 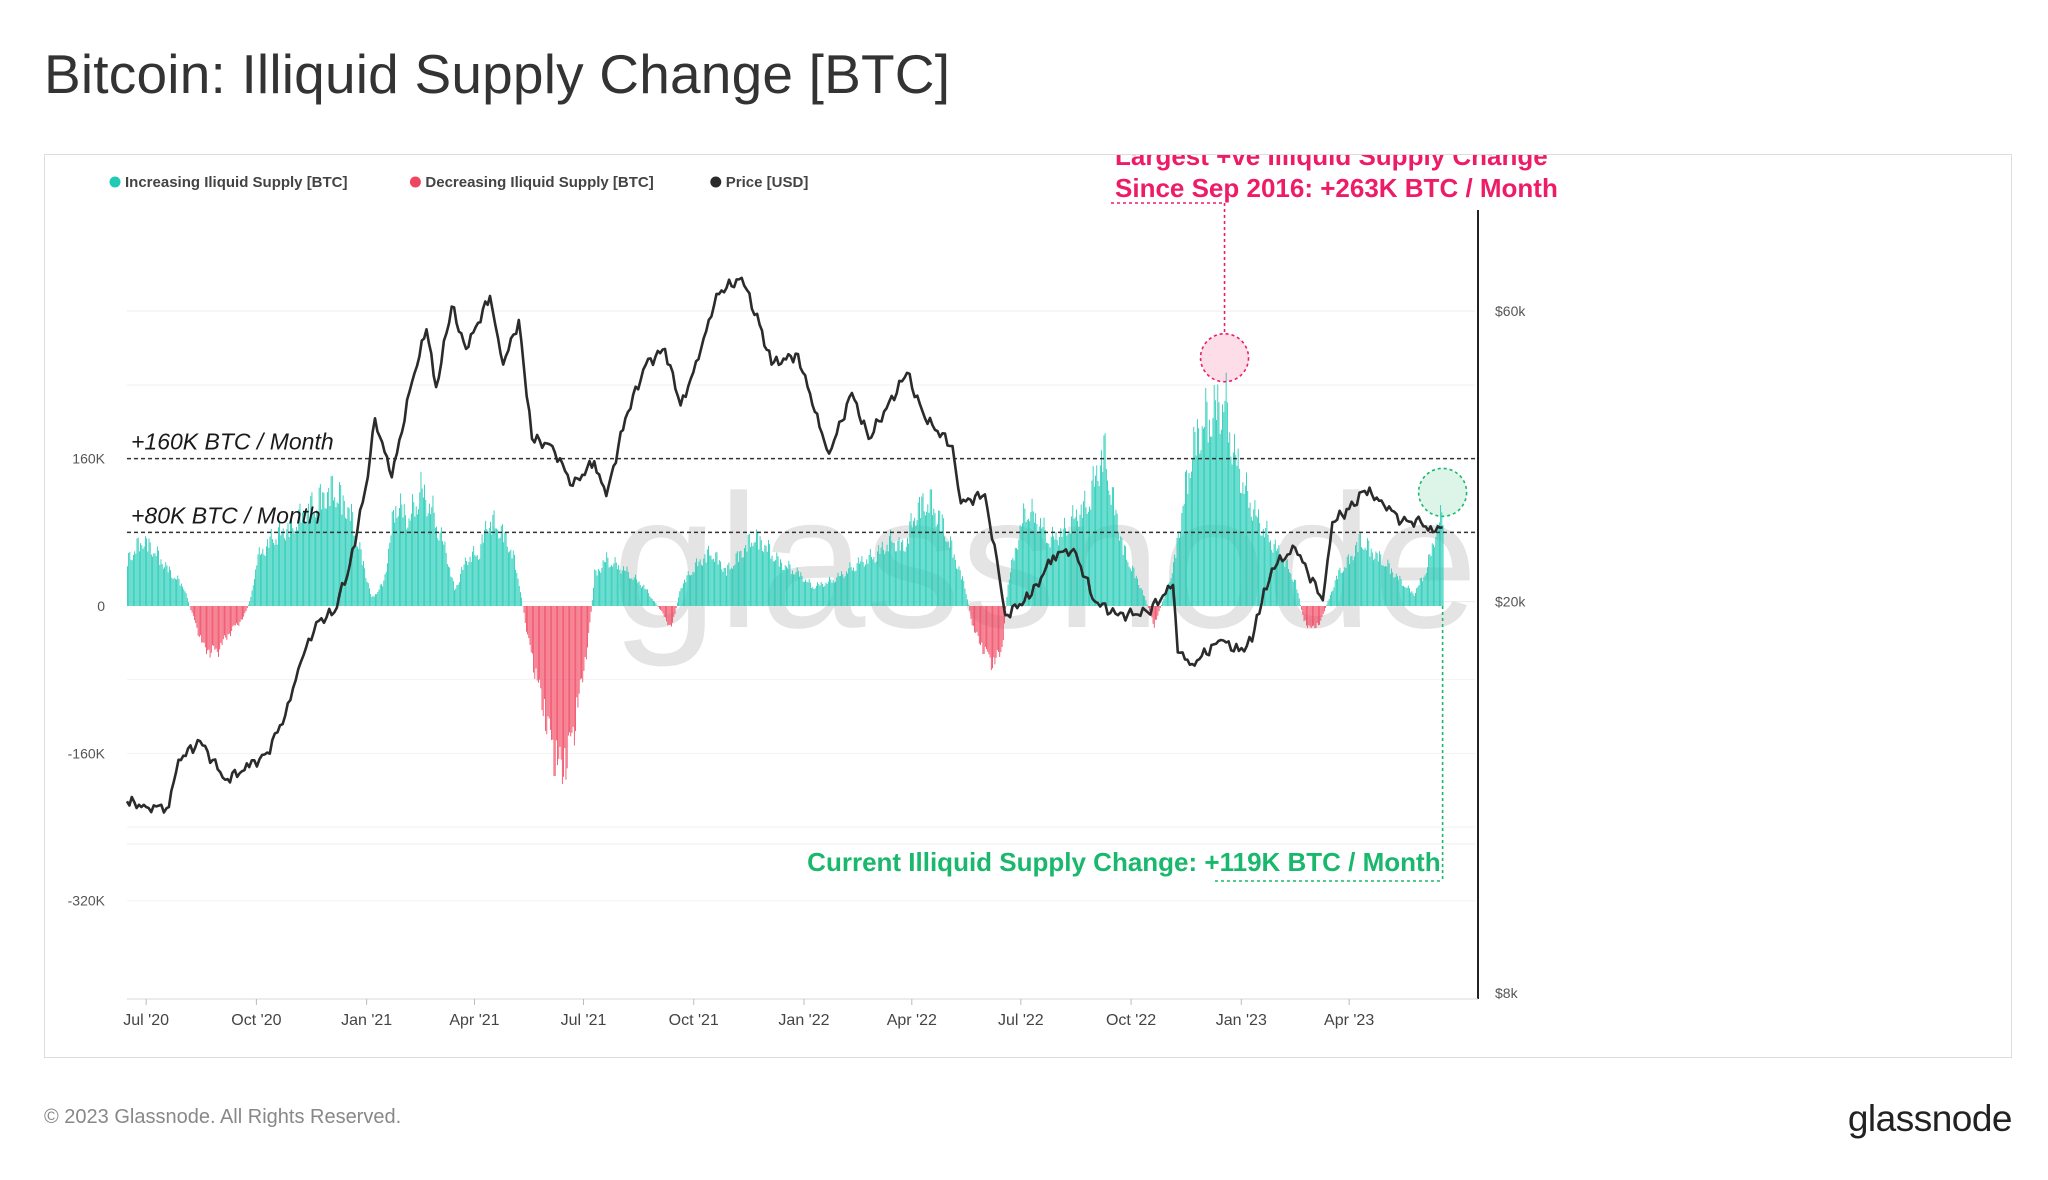 What do you see at coordinates (1930, 1118) in the screenshot?
I see `footer-logo: glassnode` at bounding box center [1930, 1118].